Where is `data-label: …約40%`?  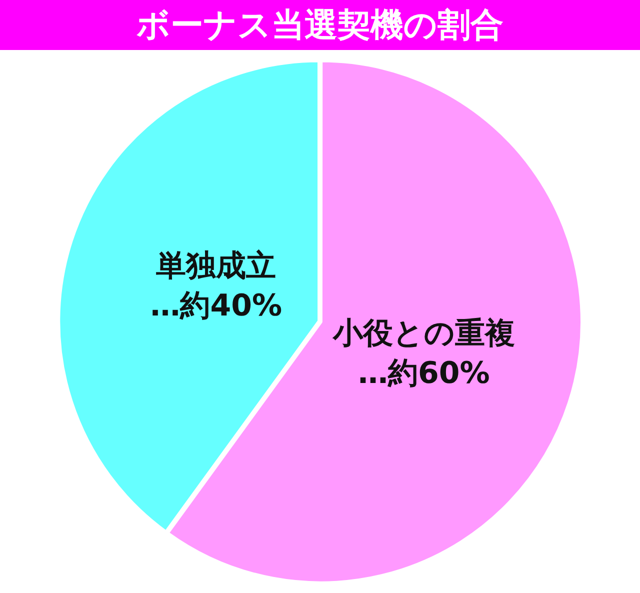 data-label: …約40% is located at coordinates (216, 306).